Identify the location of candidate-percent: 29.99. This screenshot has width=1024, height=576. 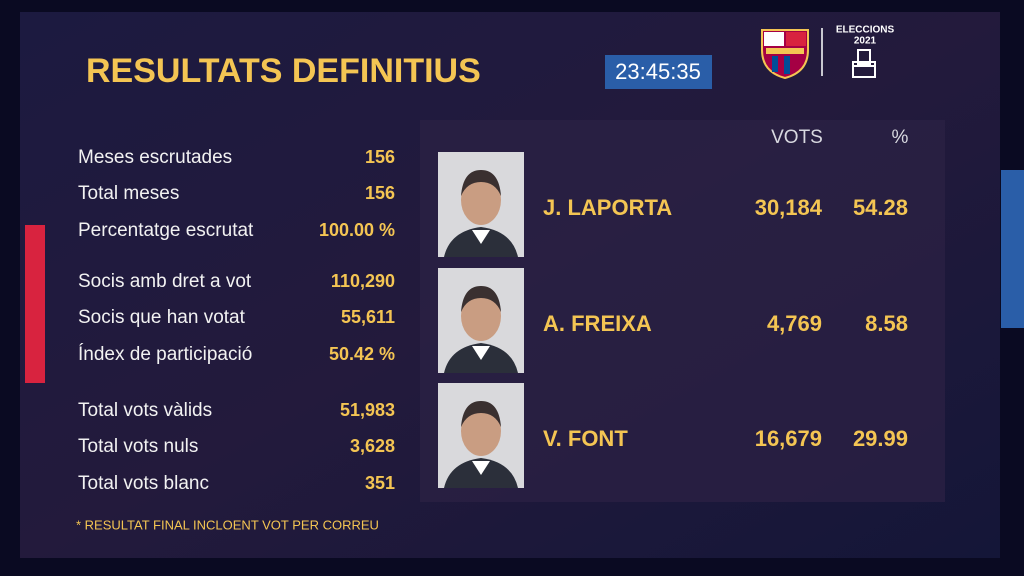
(880, 438).